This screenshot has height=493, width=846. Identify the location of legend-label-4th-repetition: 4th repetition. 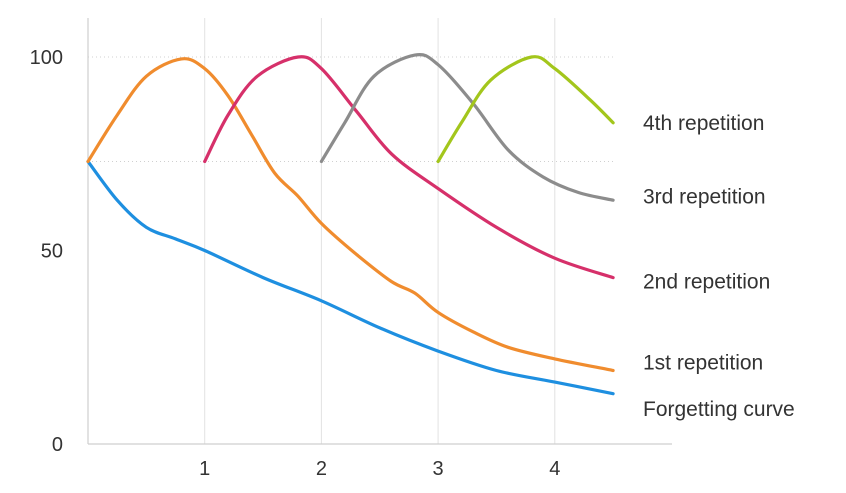
(703, 123).